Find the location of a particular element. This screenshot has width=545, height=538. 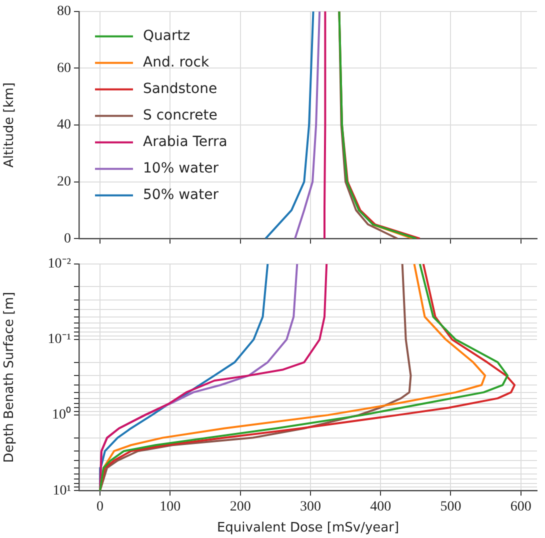

x-tick-label: 400 is located at coordinates (381, 507).